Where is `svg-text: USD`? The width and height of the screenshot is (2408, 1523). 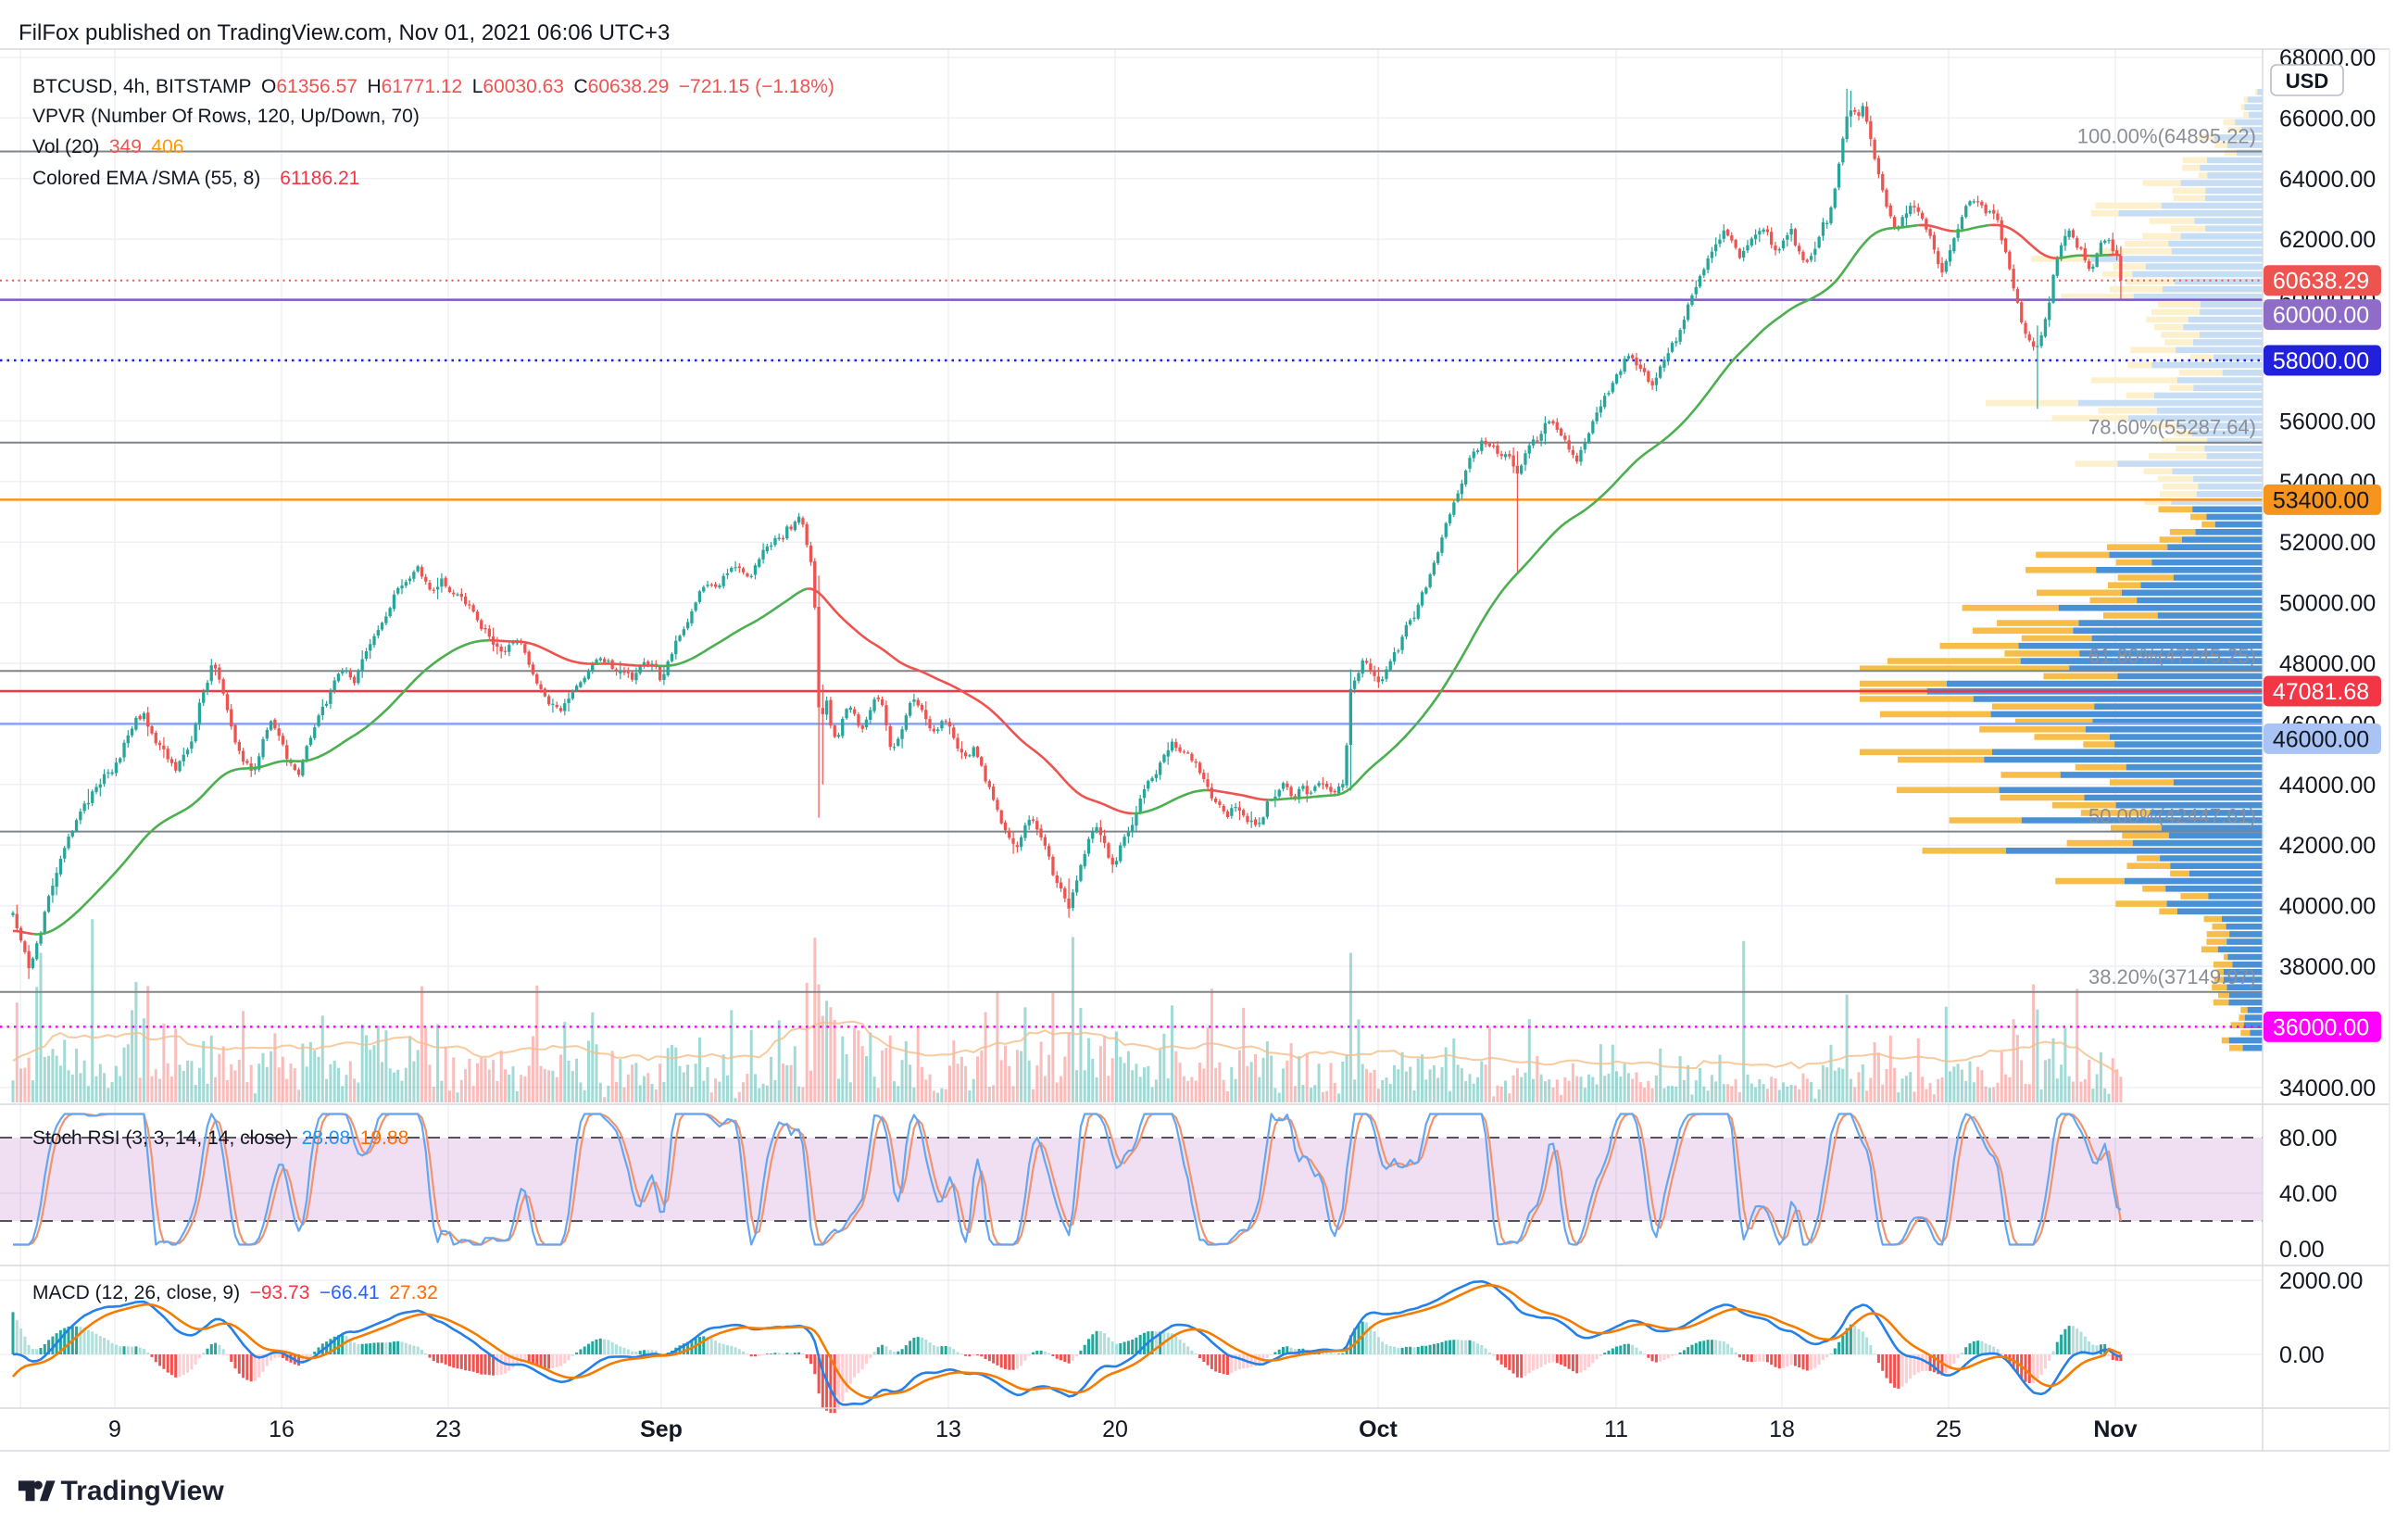
svg-text: USD is located at coordinates (2307, 81).